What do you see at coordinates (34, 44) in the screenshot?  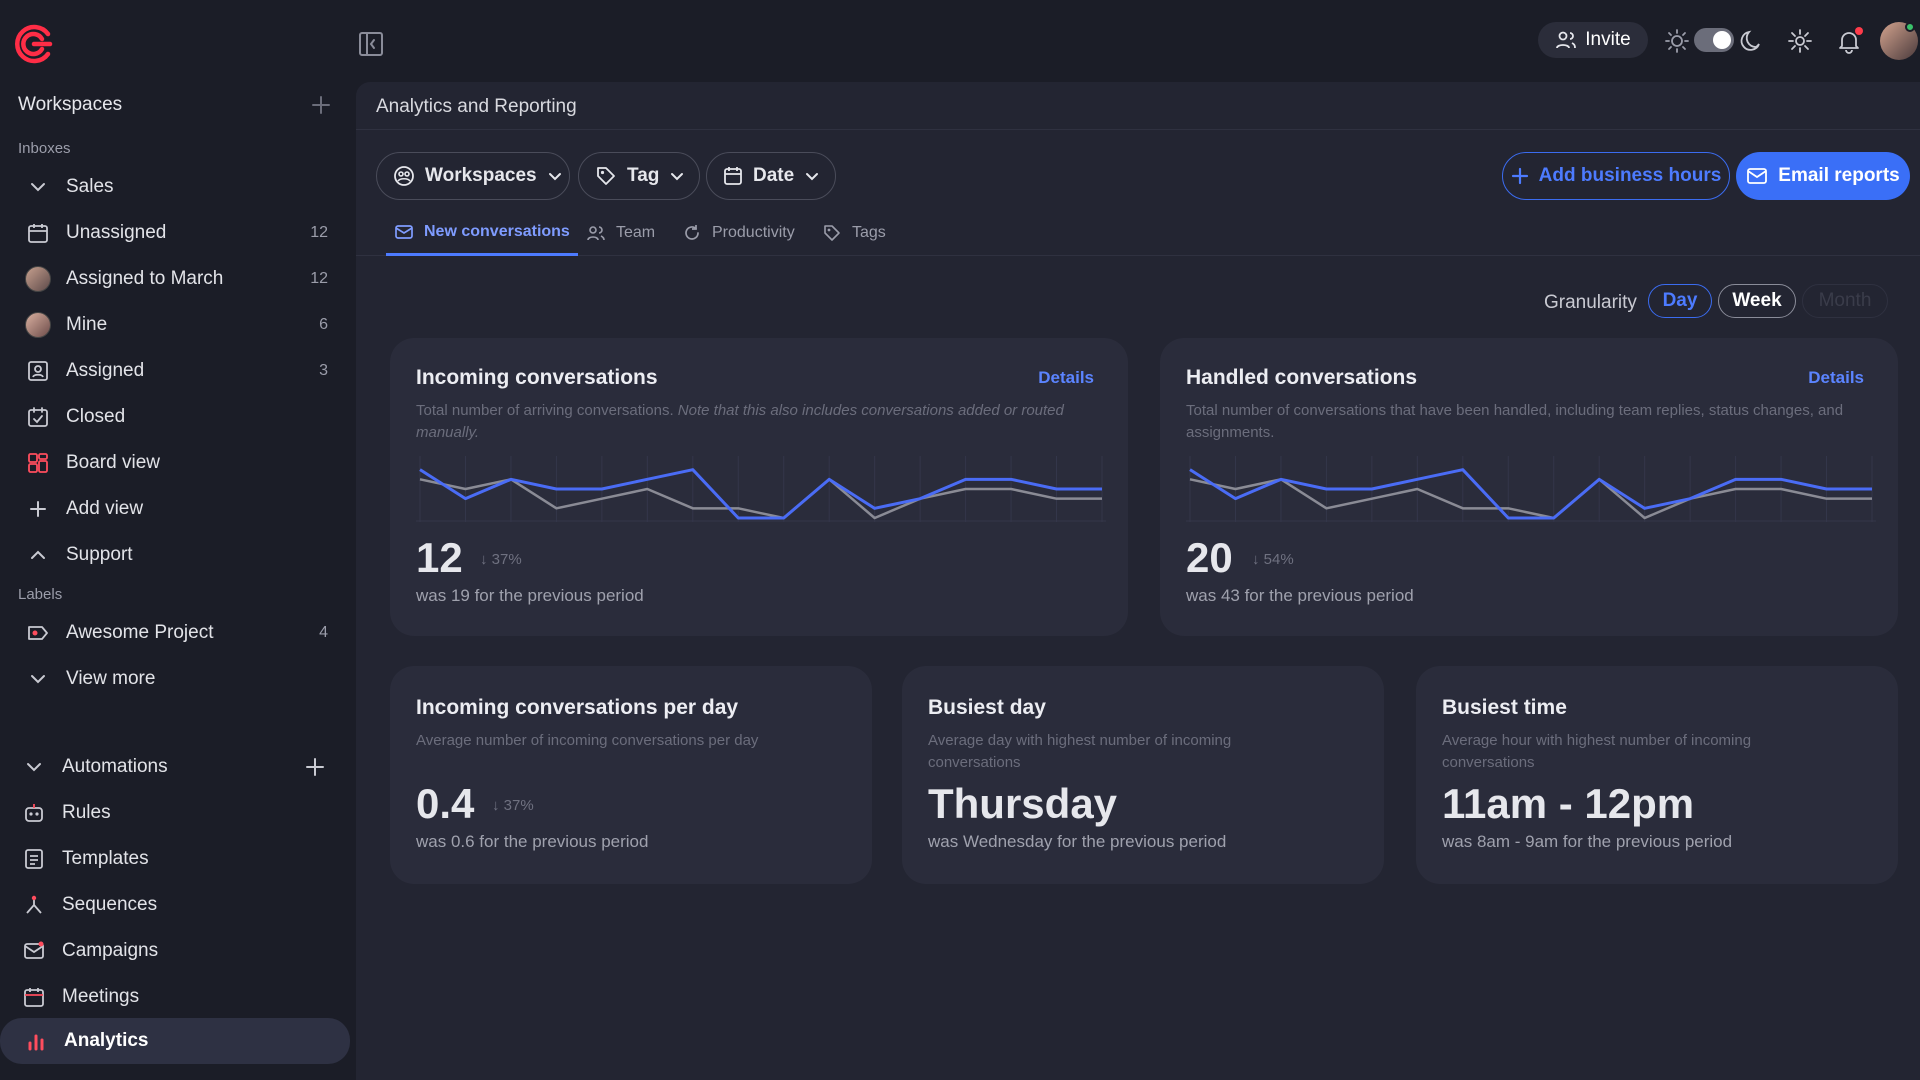 I see `app-logo` at bounding box center [34, 44].